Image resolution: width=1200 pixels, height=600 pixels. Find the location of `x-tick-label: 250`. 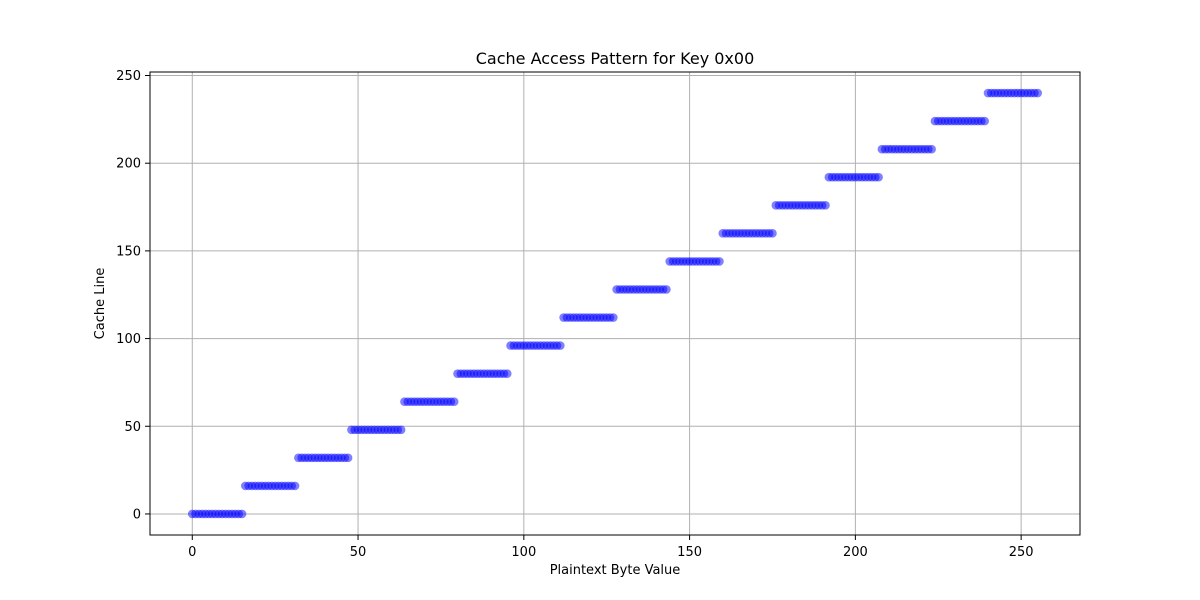

x-tick-label: 250 is located at coordinates (1021, 552).